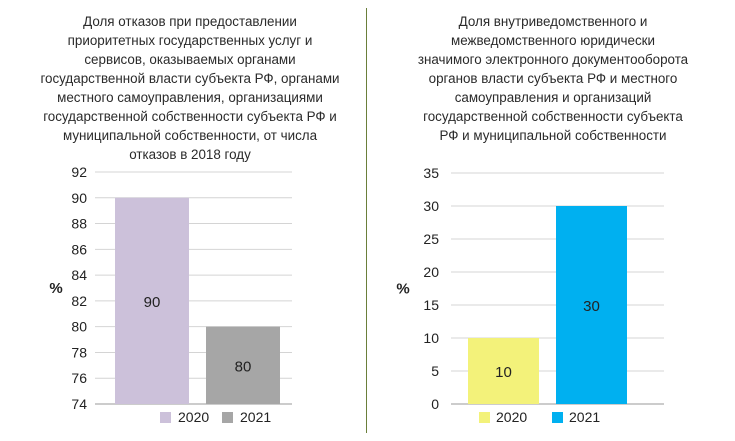 The image size is (735, 441). I want to click on y-tick-label: 74, so click(79, 404).